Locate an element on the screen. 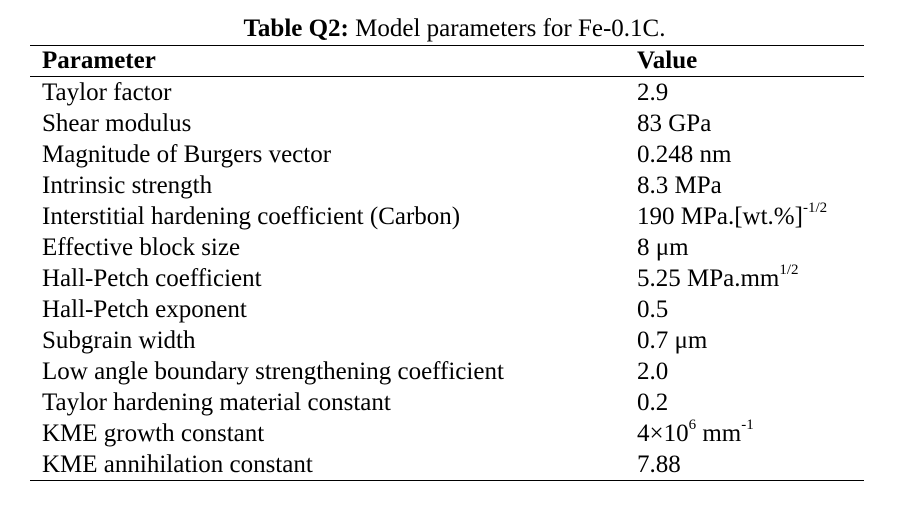 The height and width of the screenshot is (516, 909). table-row: KME growth constant 4×106 mm-1 is located at coordinates (447, 432).